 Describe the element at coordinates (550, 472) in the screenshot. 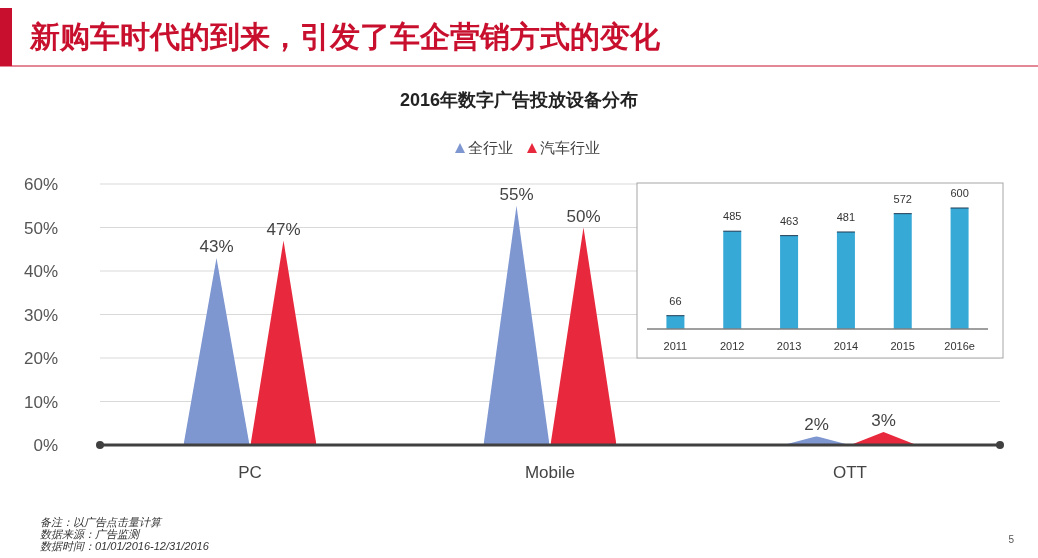

I see `x-tick-label: Mobile` at that location.